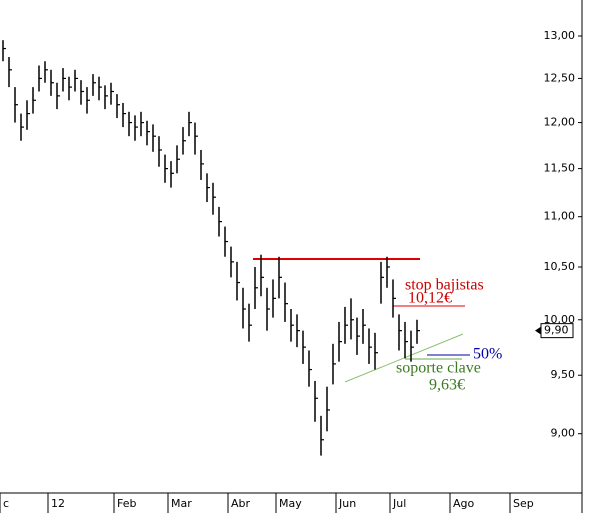  Describe the element at coordinates (560, 122) in the screenshot. I see `y-tick-label: 12,00` at that location.